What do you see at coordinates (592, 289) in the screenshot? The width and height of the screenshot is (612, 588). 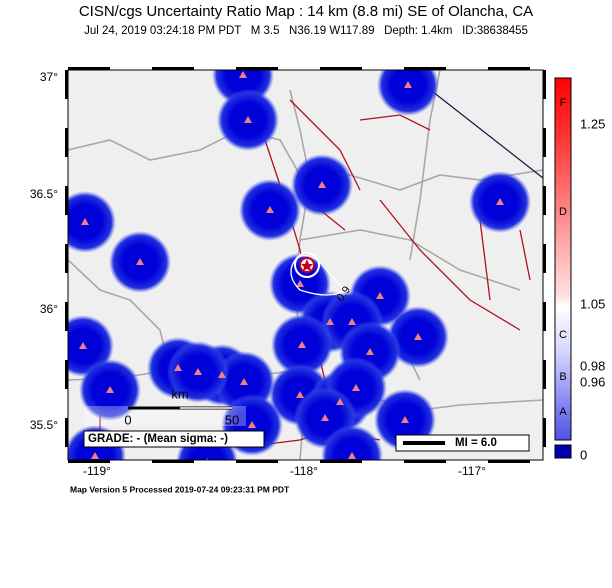 I see `colorbar-ticks: 1.25 1.05 0.98 0.96 0` at bounding box center [592, 289].